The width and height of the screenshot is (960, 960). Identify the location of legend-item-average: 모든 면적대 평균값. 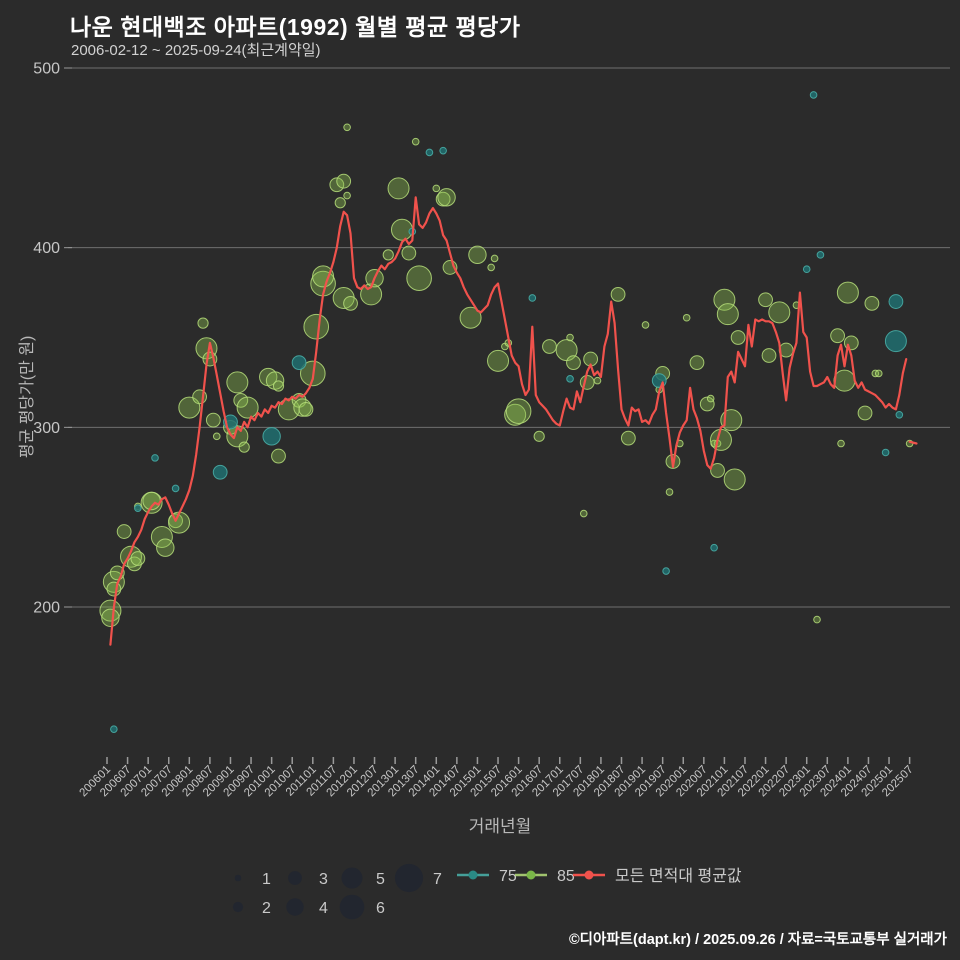
(657, 876).